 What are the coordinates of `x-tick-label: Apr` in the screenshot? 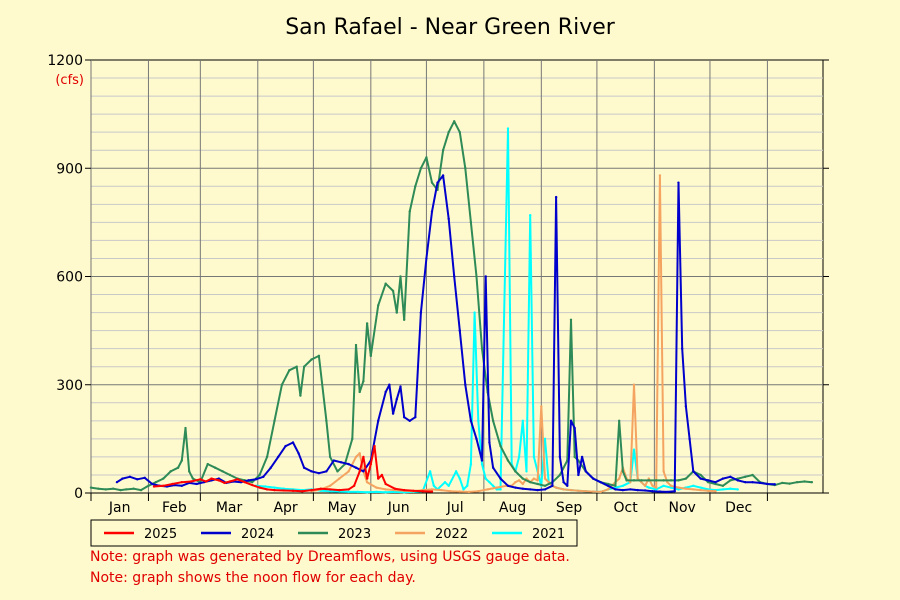 It's located at (285, 508).